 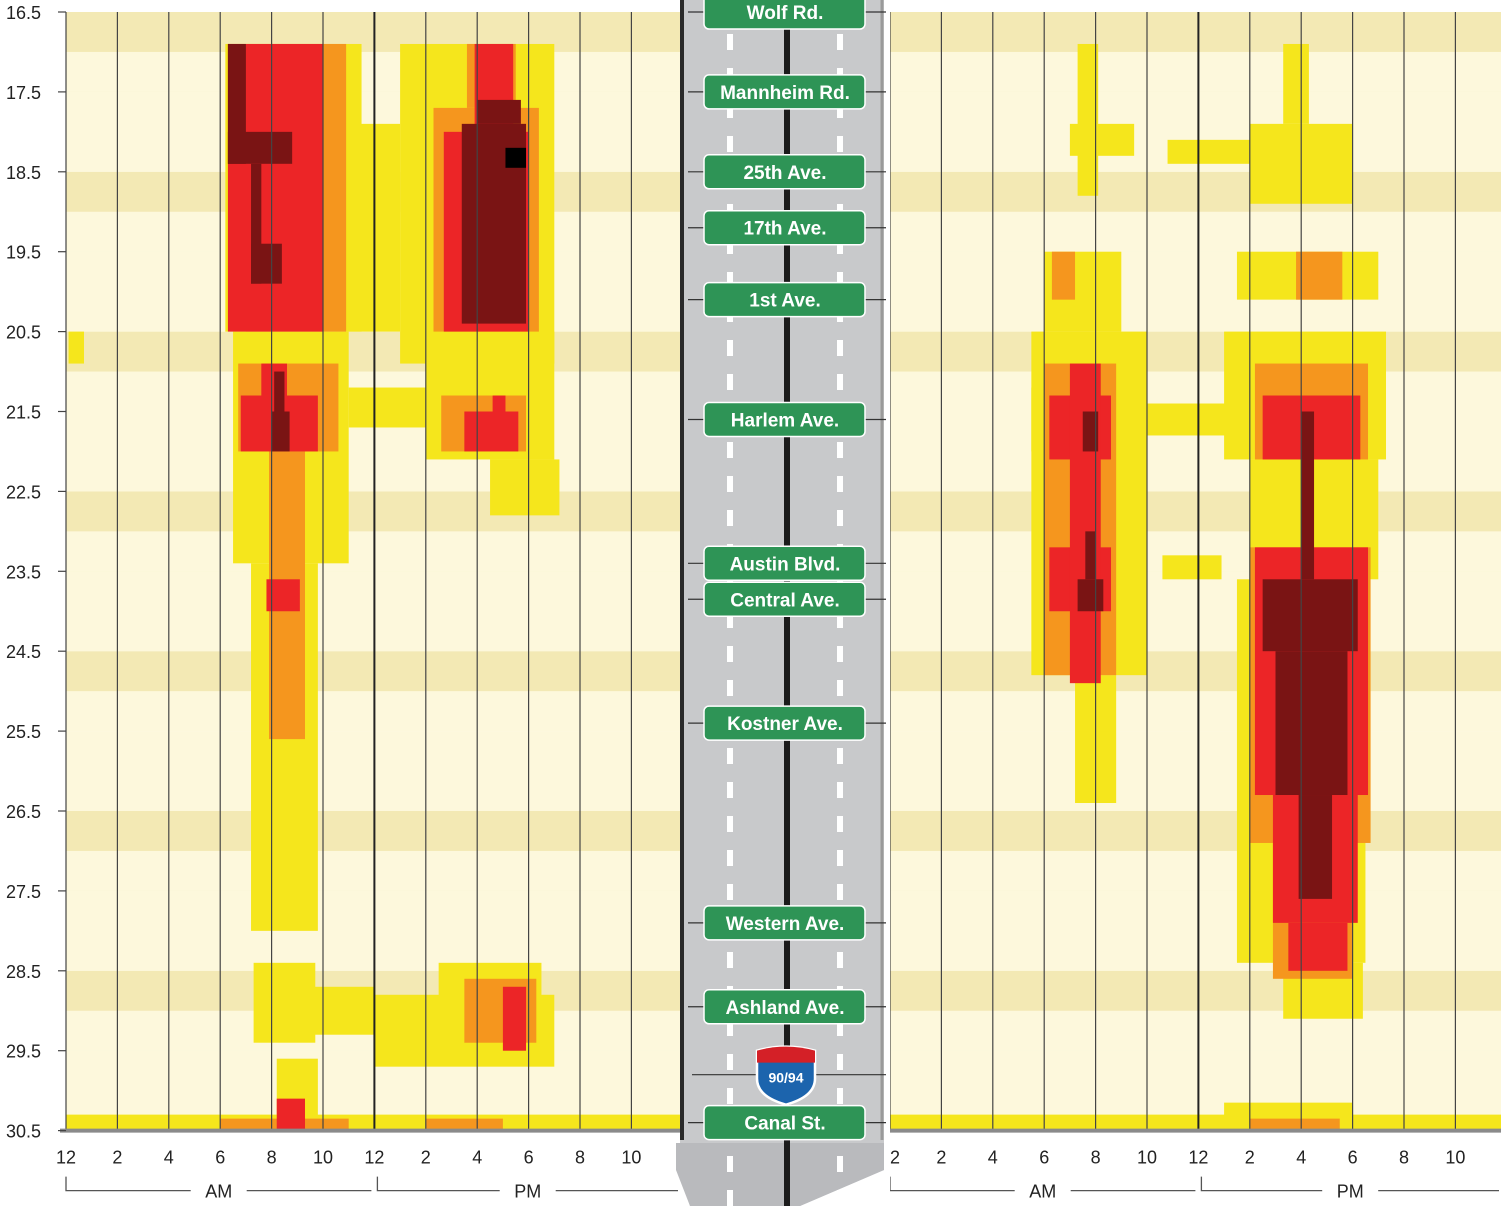 I want to click on exit-sign: Harlem Ave., so click(x=787, y=419).